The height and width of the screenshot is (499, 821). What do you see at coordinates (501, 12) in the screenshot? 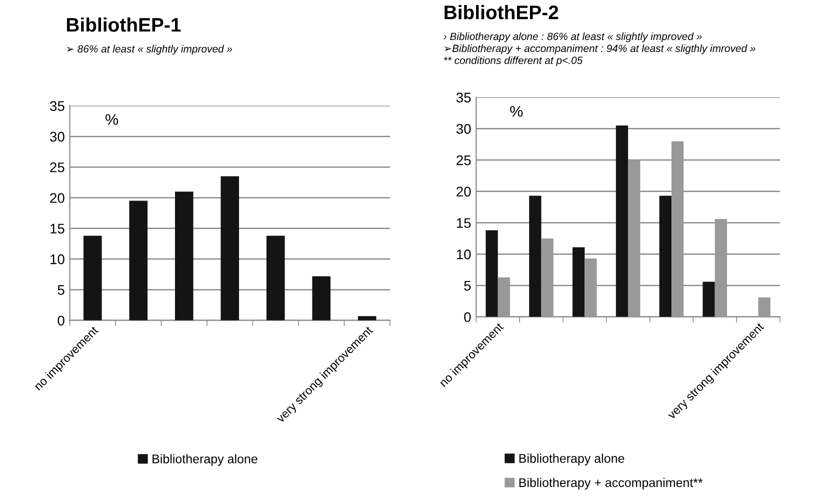
I see `chart-title: BibliothEP-2` at bounding box center [501, 12].